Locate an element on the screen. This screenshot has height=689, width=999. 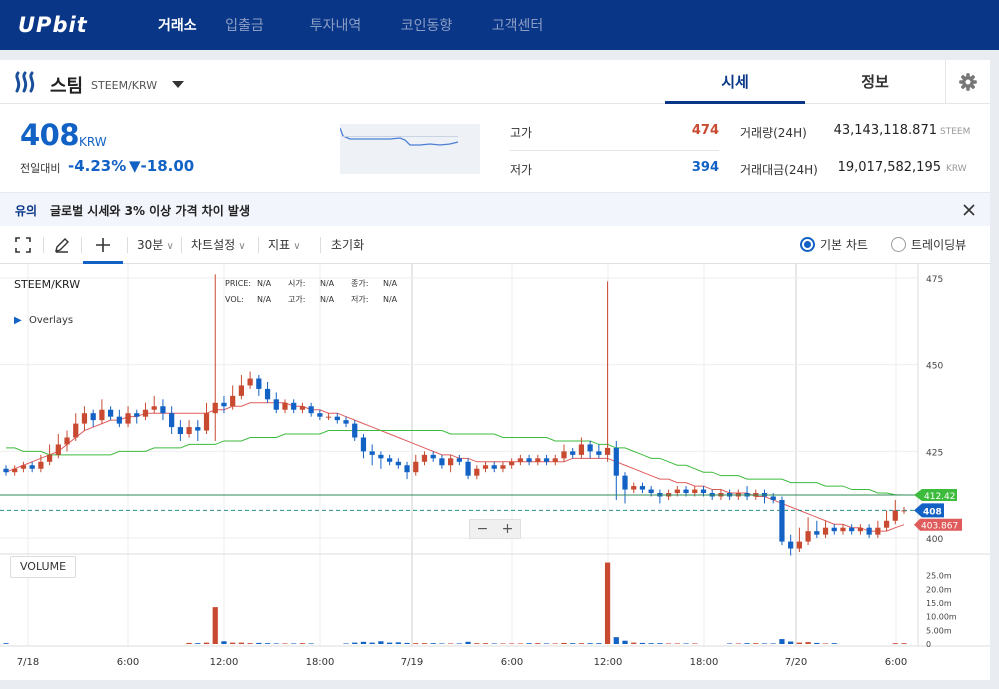
gear-icon is located at coordinates (967, 82).